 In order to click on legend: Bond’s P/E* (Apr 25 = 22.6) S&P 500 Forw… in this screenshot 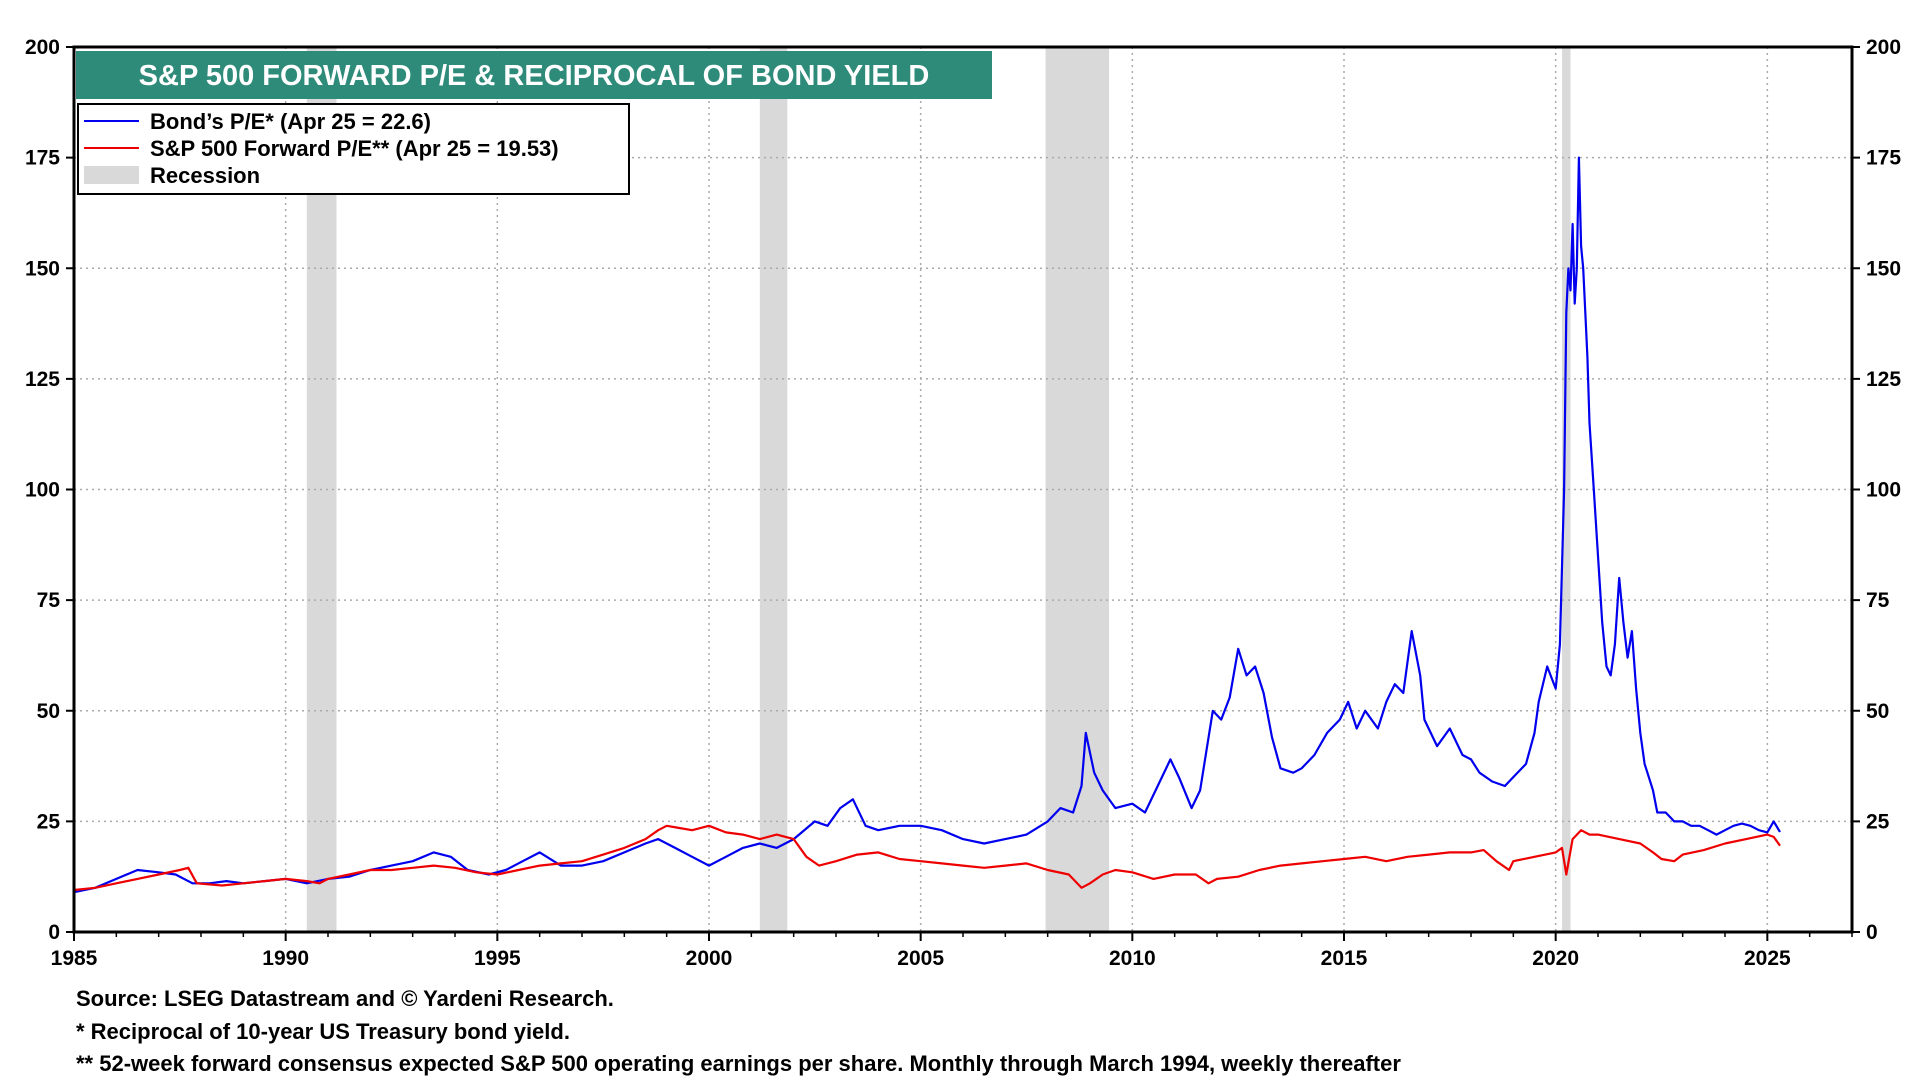, I will do `click(353, 149)`.